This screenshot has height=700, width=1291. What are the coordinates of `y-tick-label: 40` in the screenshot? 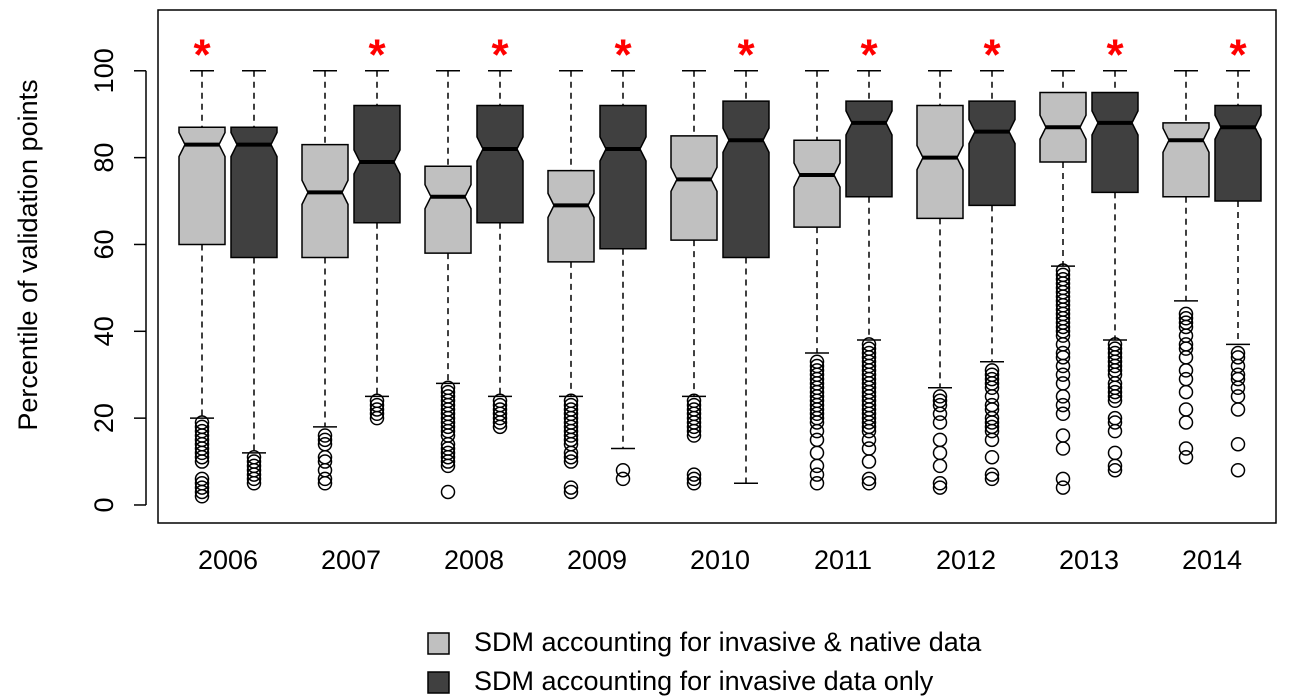 It's located at (104, 331).